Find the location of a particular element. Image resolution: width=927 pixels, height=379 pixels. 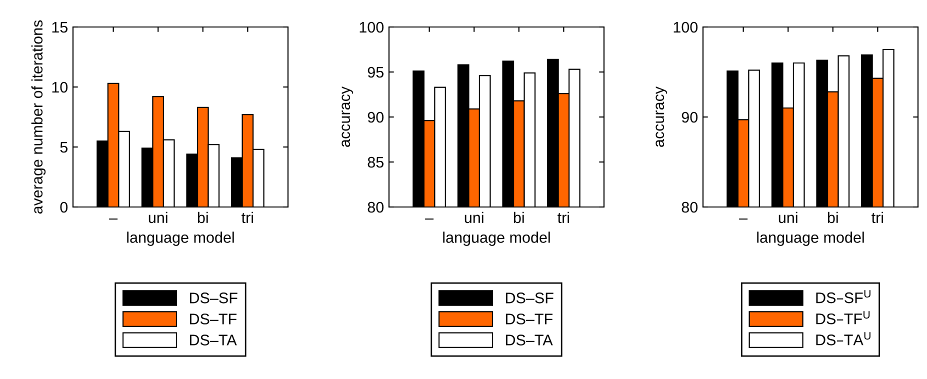

y-tick-label: 85 is located at coordinates (376, 162).